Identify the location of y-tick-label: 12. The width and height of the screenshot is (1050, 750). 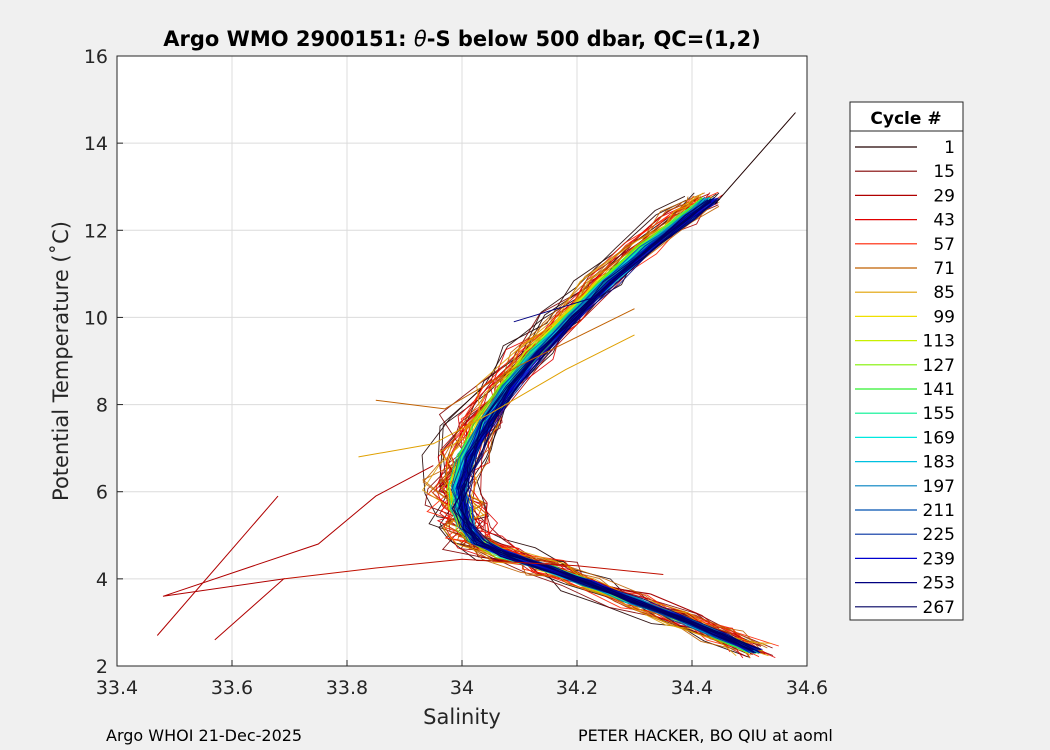
(96, 231).